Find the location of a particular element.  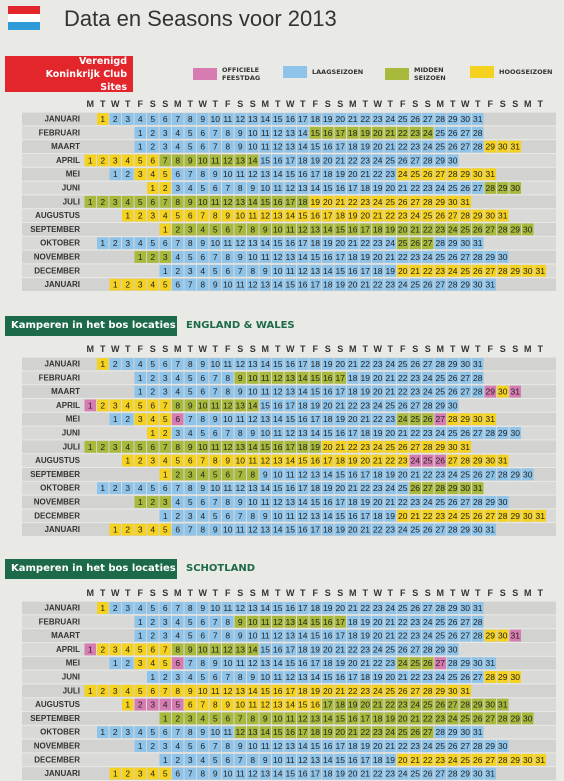

month-label: OKTOBER is located at coordinates (60, 243).